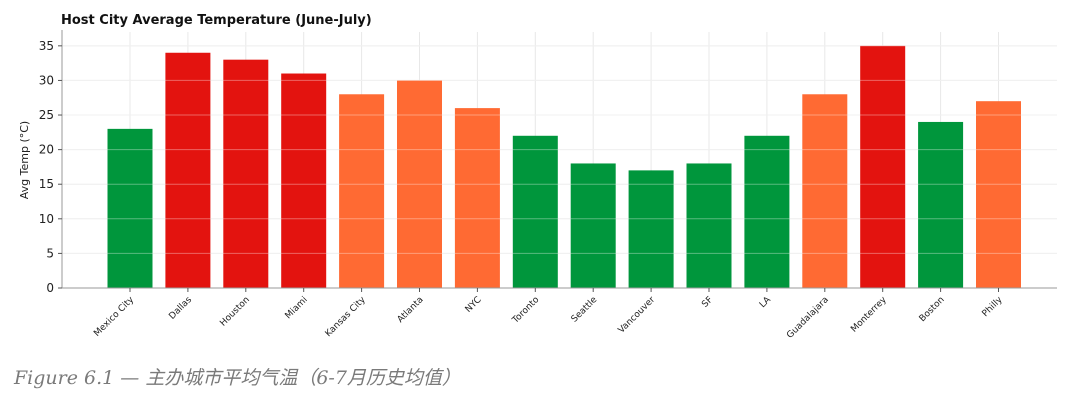 This screenshot has width=1080, height=401. What do you see at coordinates (411, 310) in the screenshot?
I see `x-tick-label: Atlanta` at bounding box center [411, 310].